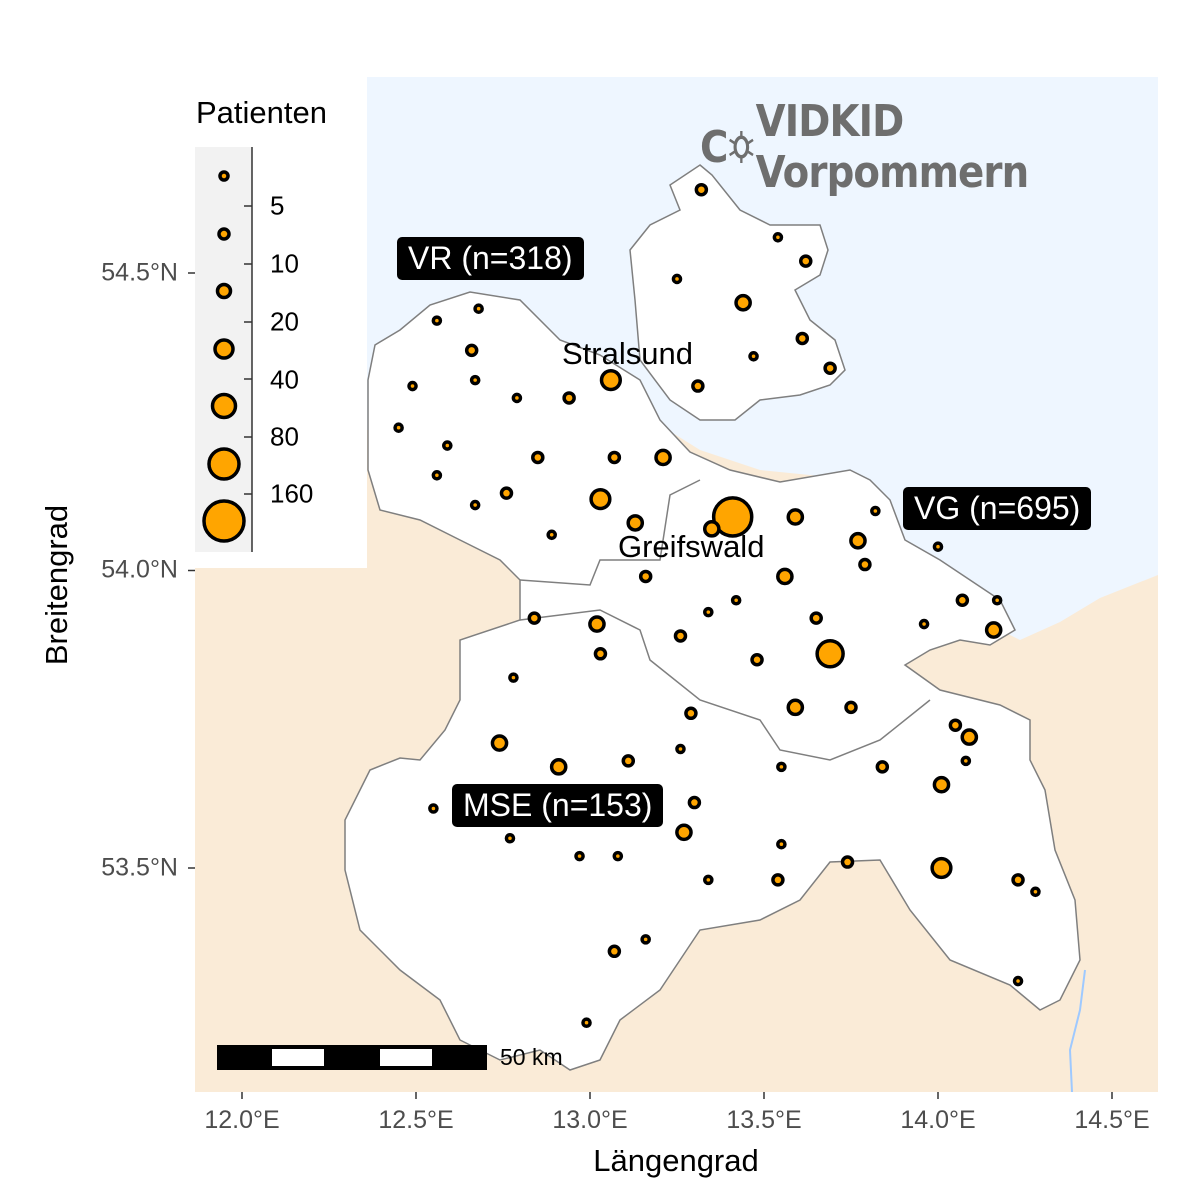  I want to click on legend-keys, so click(224, 349).